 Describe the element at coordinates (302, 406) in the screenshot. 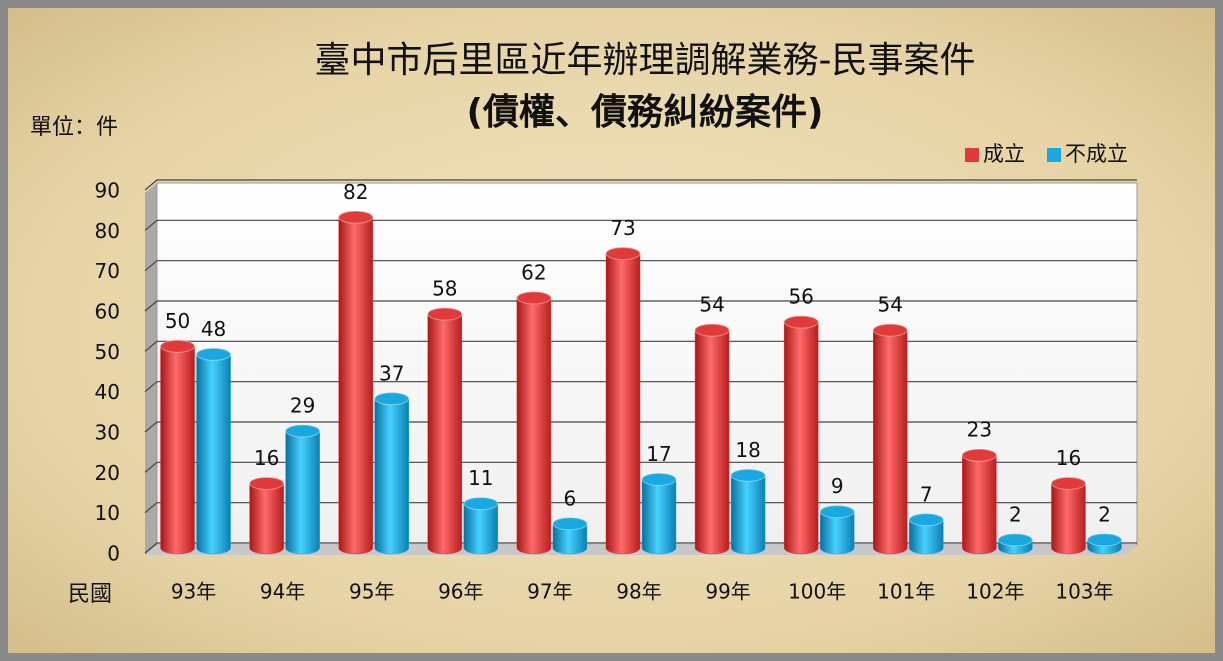

I see `data-label: 29` at that location.